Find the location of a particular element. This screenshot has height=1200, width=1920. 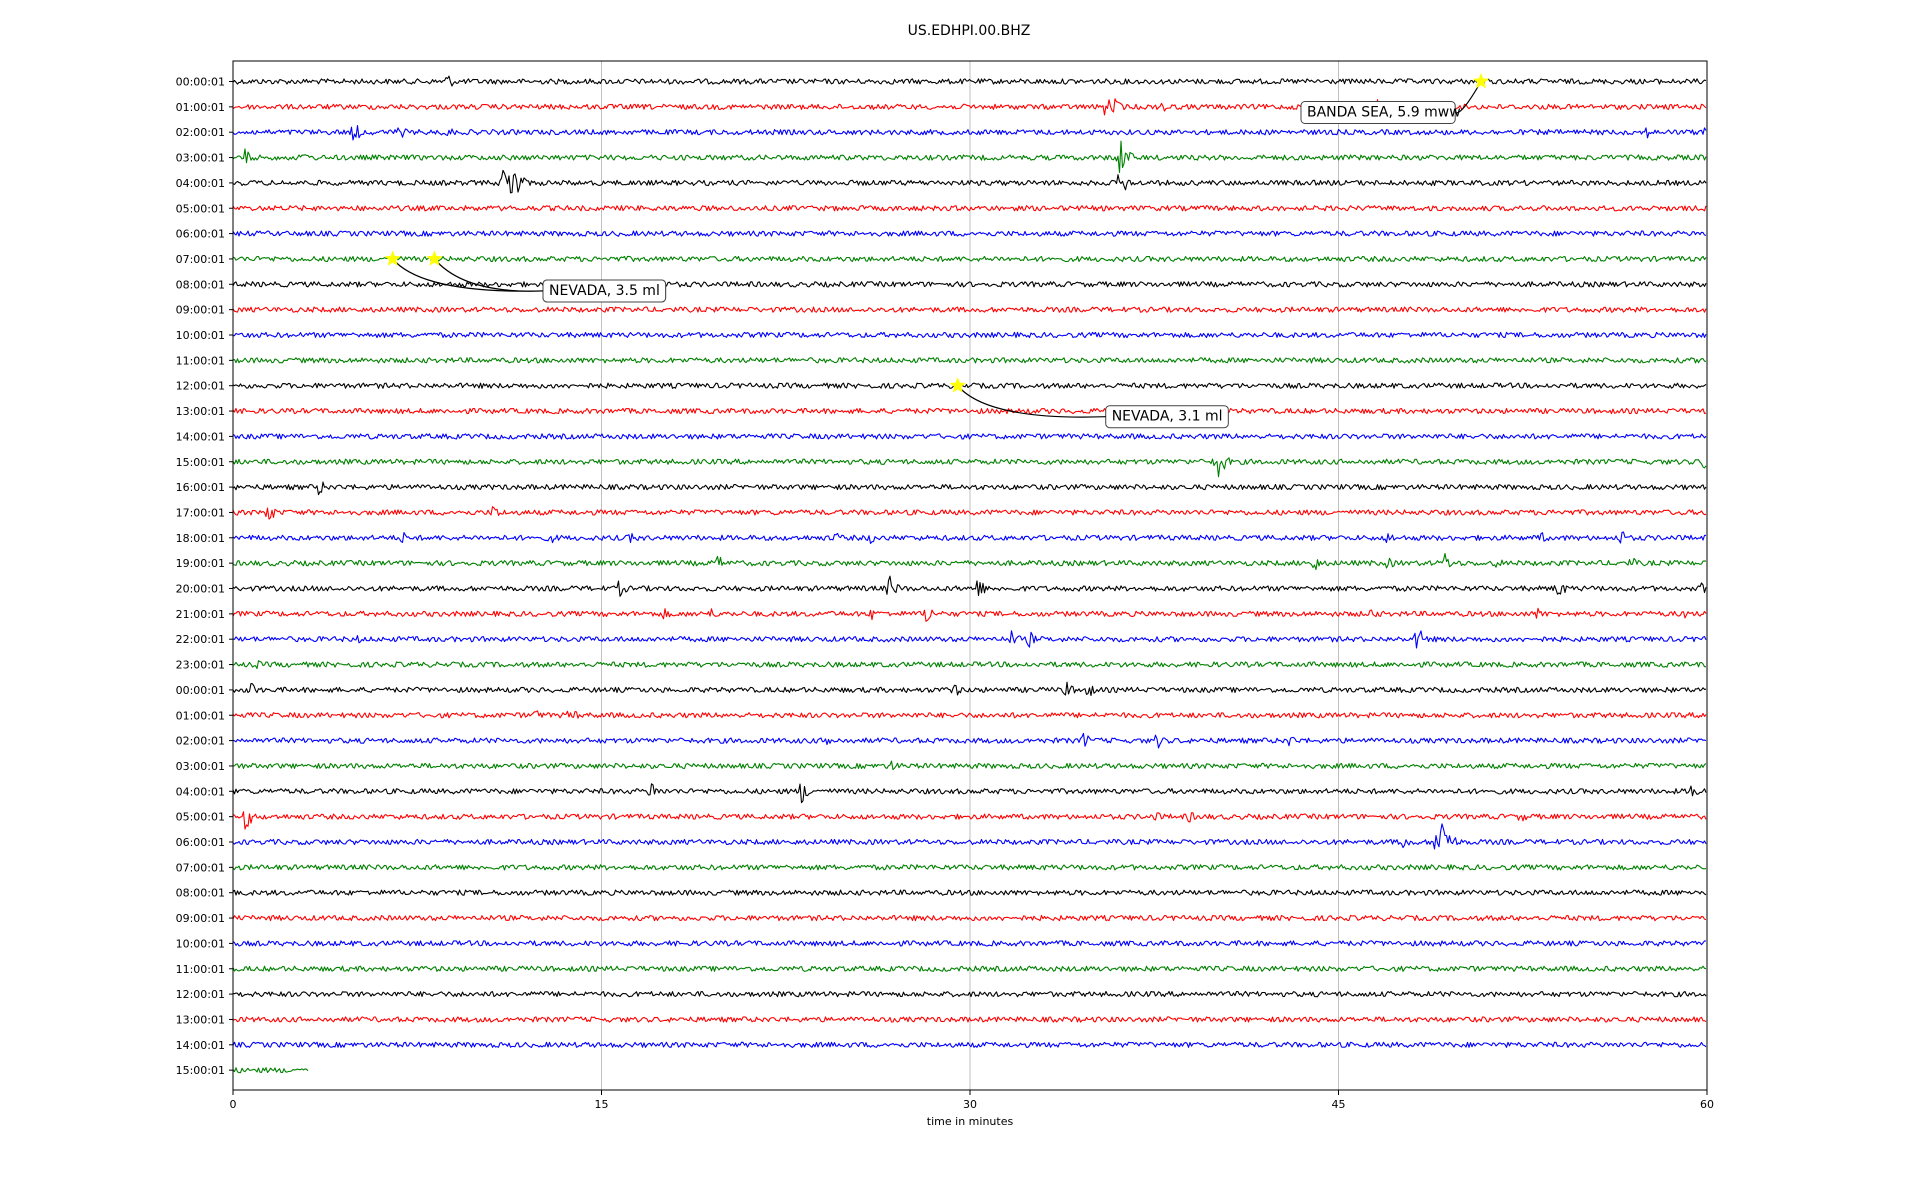

x-tick-label: 30 is located at coordinates (970, 1104).